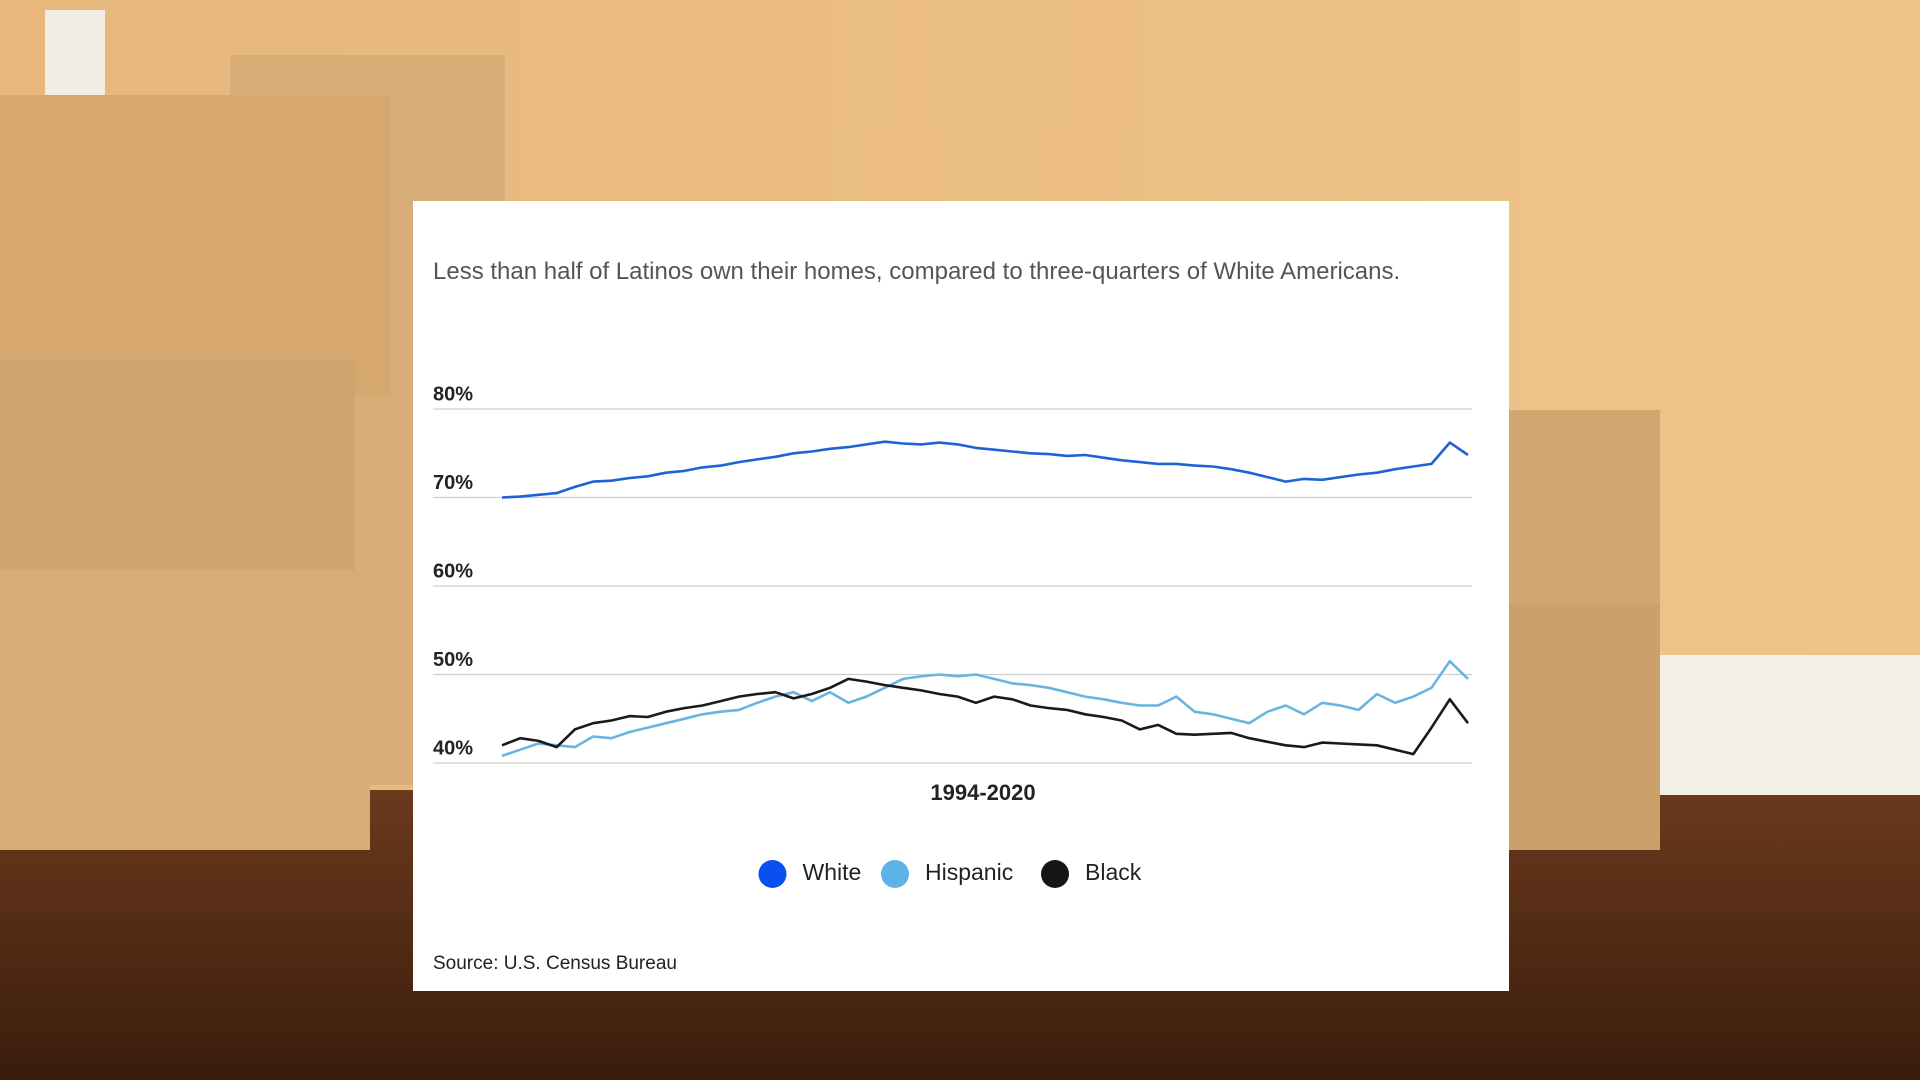 This screenshot has height=1080, width=1920. I want to click on source: Source: U.S. Census Bureau, so click(555, 963).